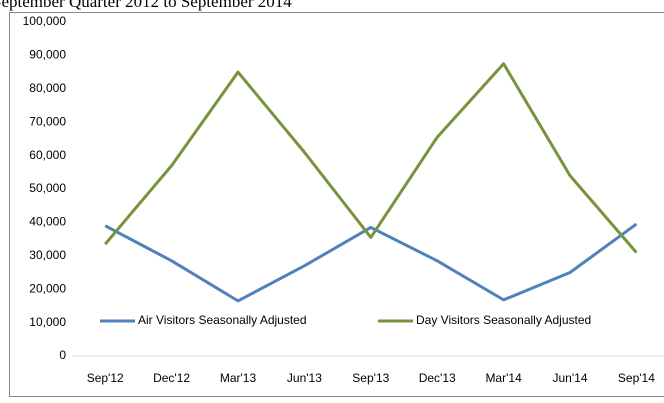  What do you see at coordinates (332, 6) in the screenshot?
I see `title-band` at bounding box center [332, 6].